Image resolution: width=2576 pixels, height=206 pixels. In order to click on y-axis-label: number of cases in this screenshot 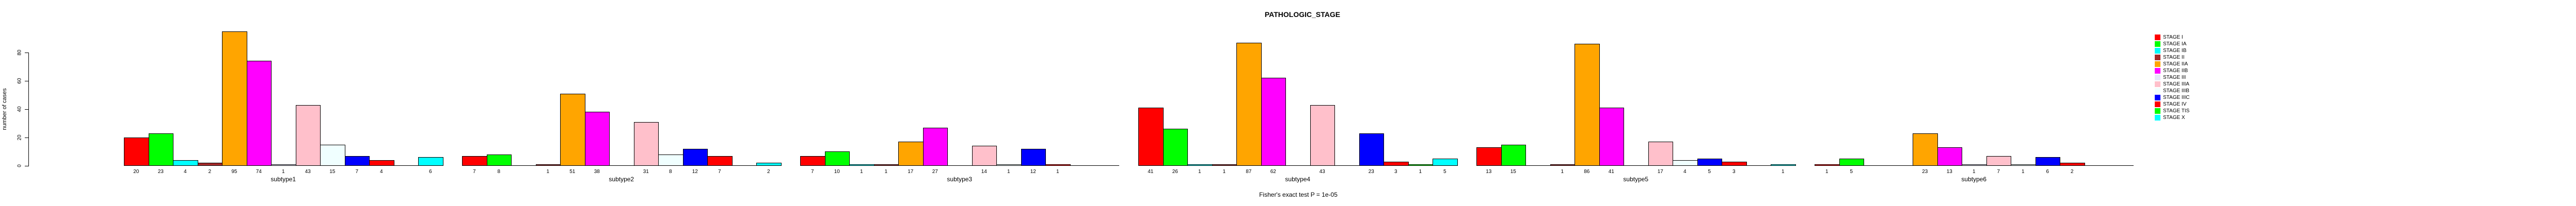, I will do `click(5, 109)`.